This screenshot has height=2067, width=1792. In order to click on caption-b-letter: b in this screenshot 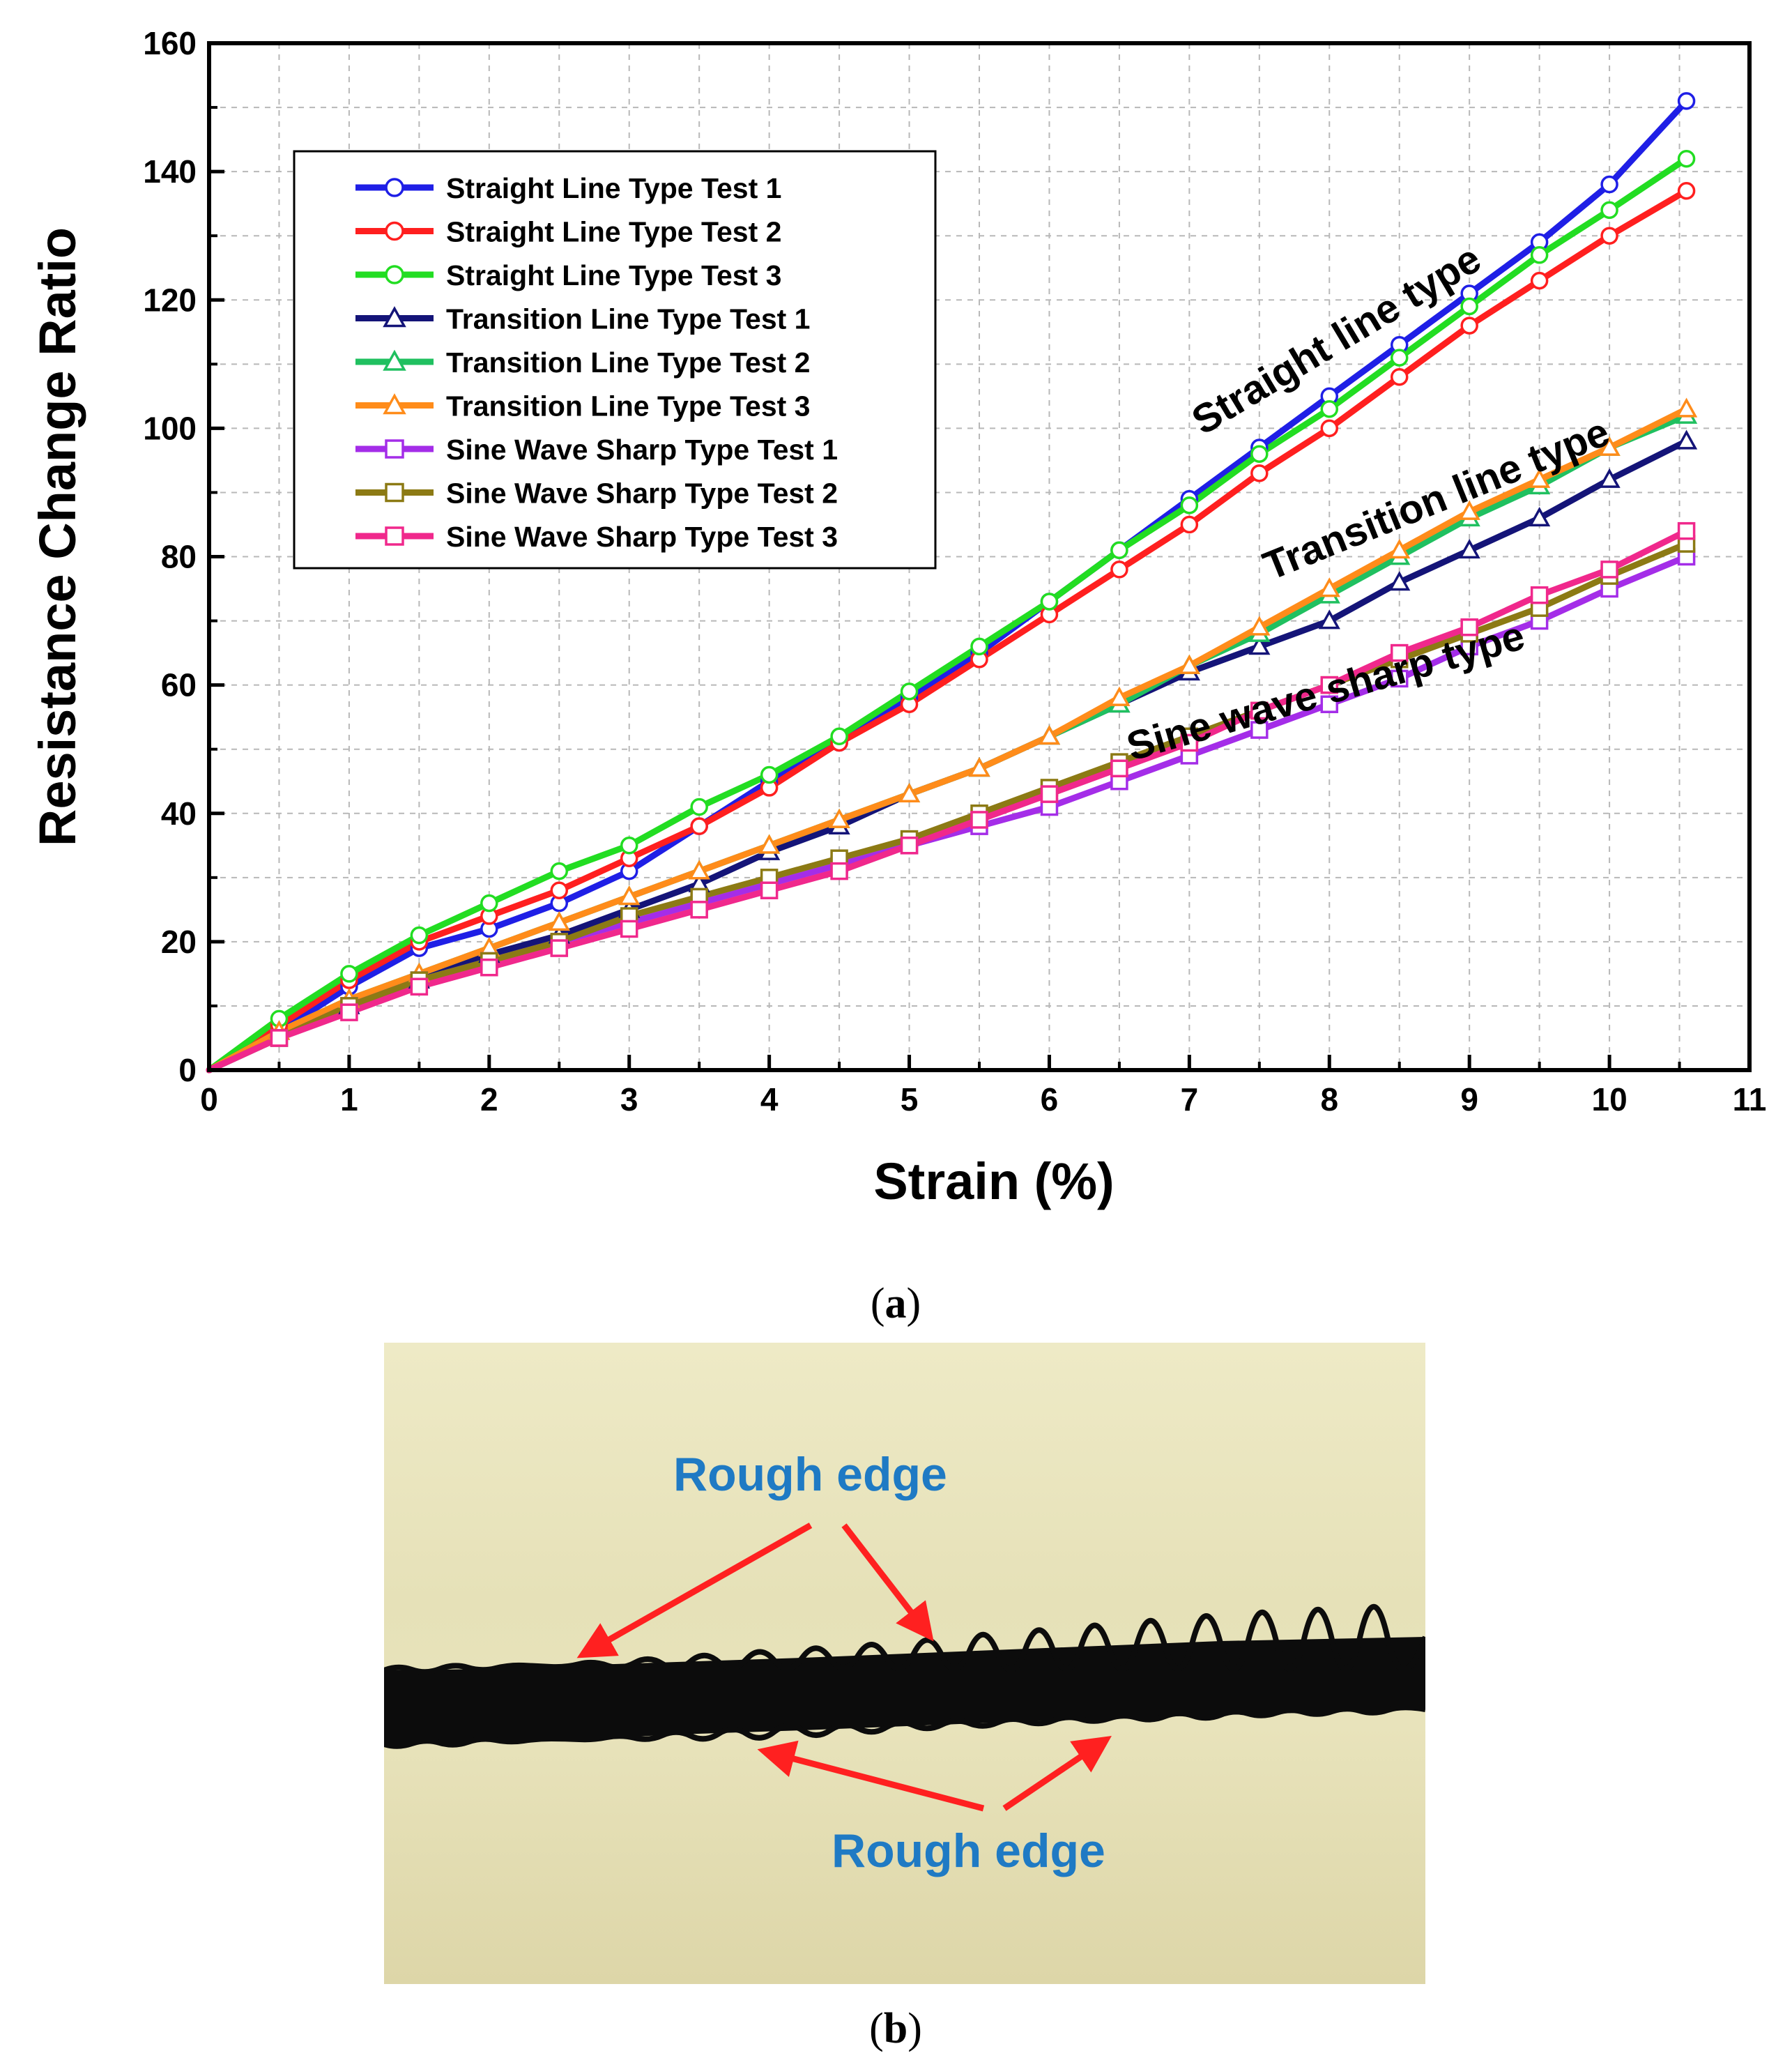, I will do `click(895, 2028)`.